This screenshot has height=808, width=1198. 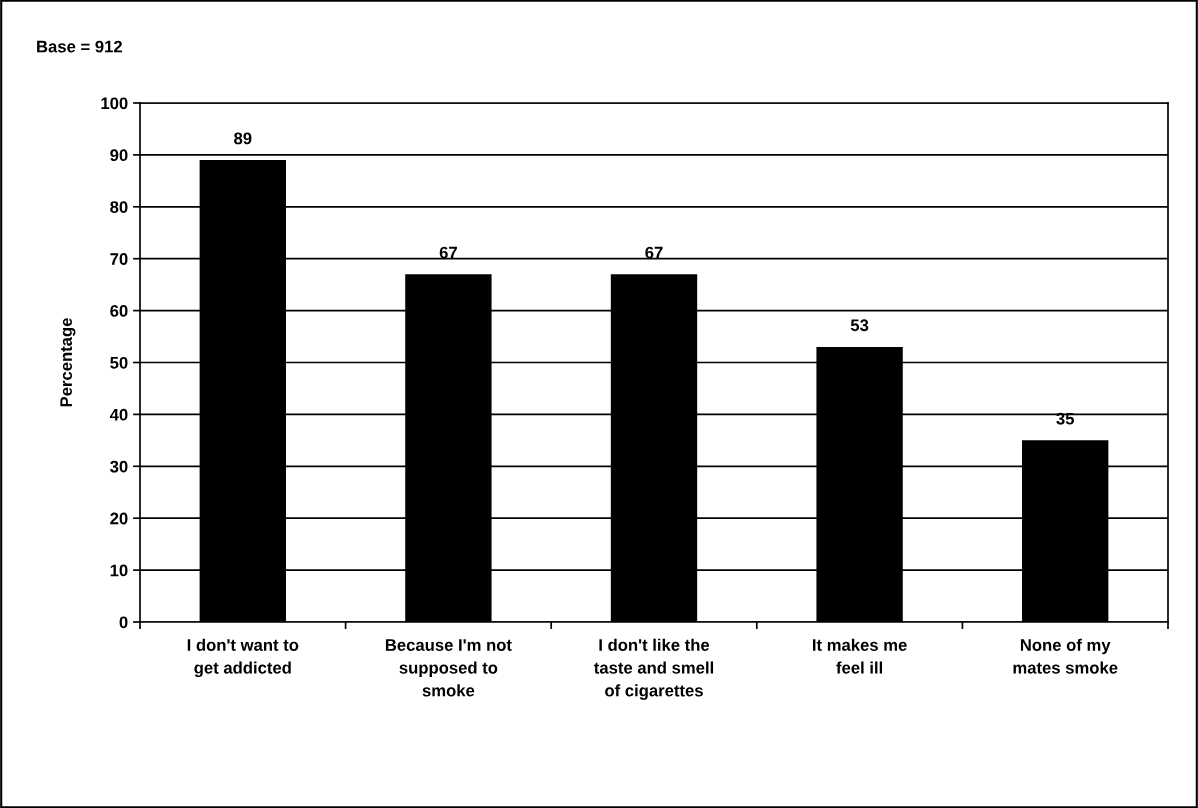 I want to click on y-tick-label: 70, so click(x=119, y=259).